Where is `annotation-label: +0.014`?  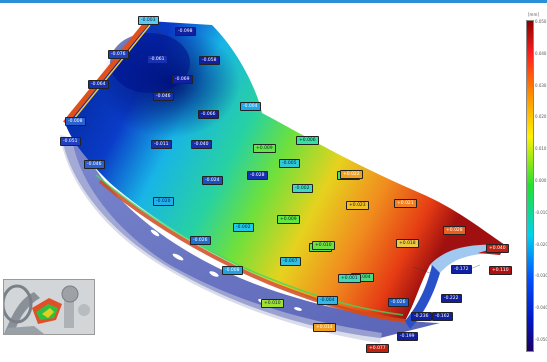
annotation-label: +0.014 is located at coordinates (324, 327).